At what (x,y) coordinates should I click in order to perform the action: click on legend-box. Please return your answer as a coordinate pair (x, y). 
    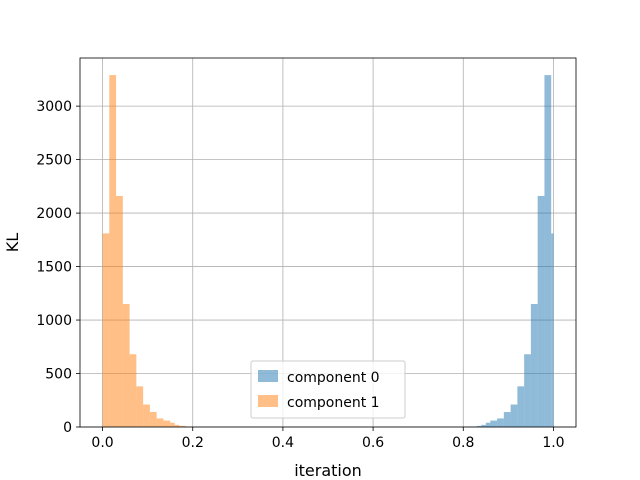
    Looking at the image, I should click on (328, 389).